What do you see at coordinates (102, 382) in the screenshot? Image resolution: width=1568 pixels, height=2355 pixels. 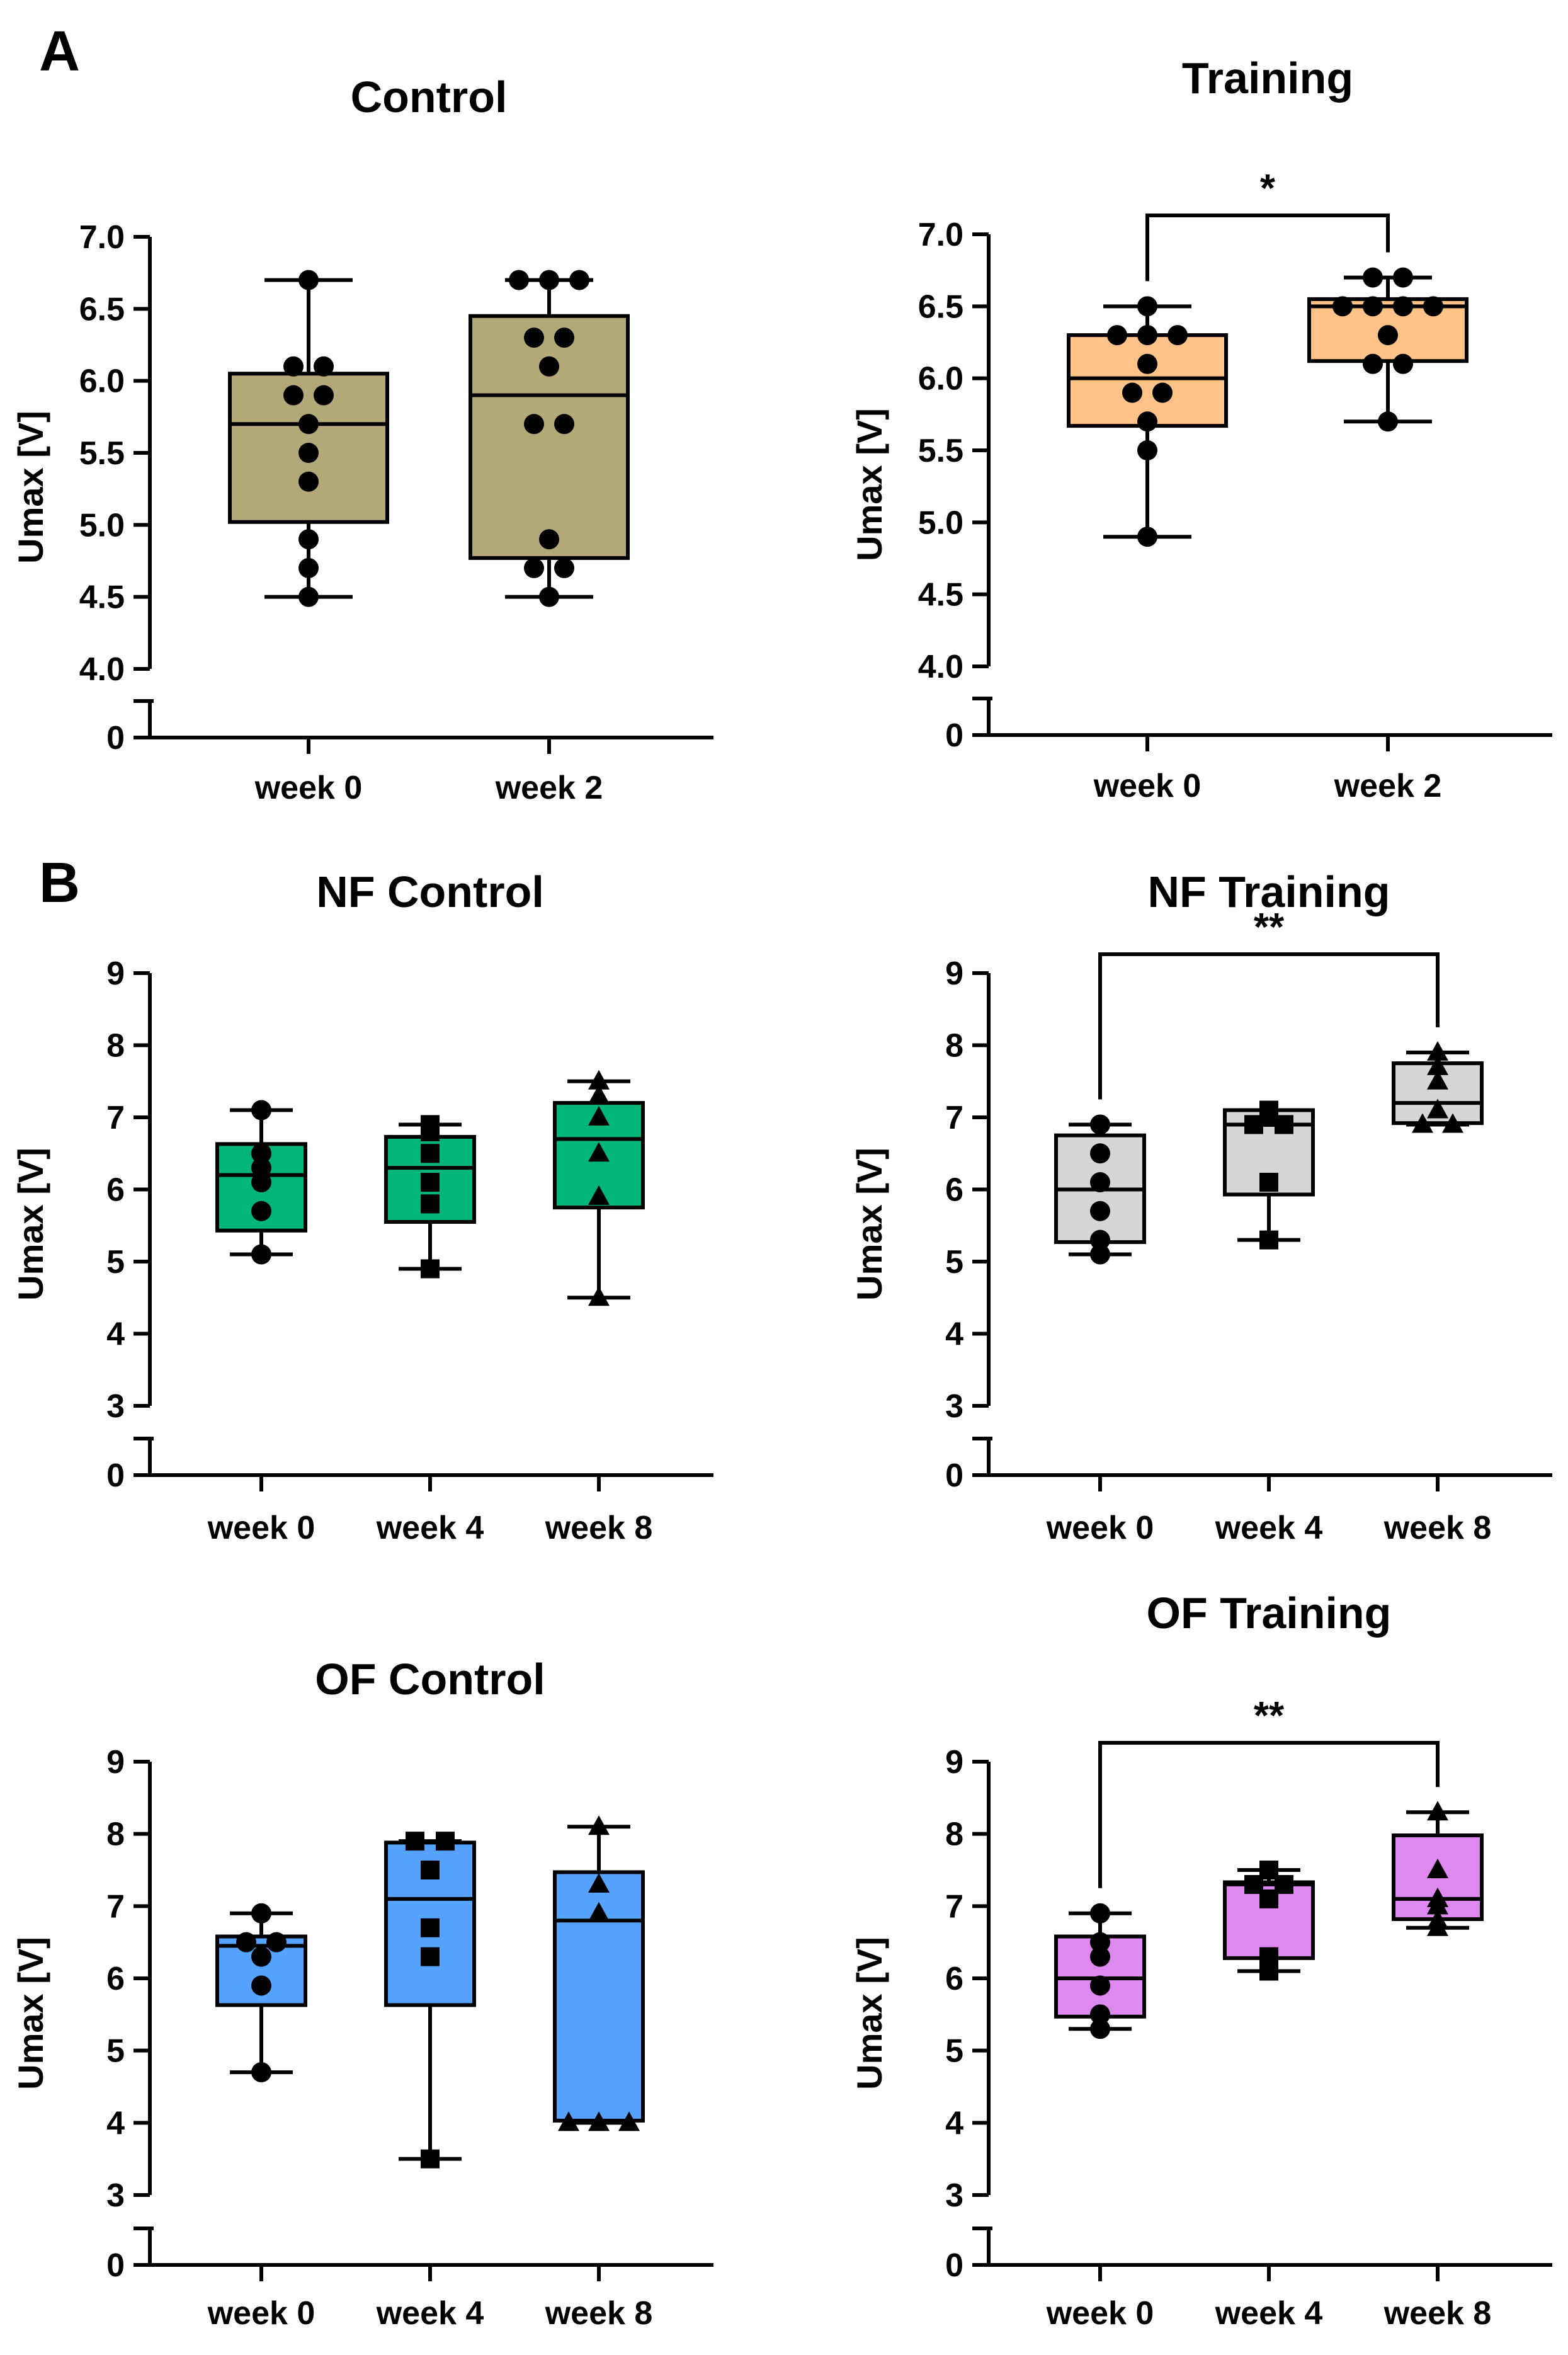 I see `y-tick-label: 6.0` at bounding box center [102, 382].